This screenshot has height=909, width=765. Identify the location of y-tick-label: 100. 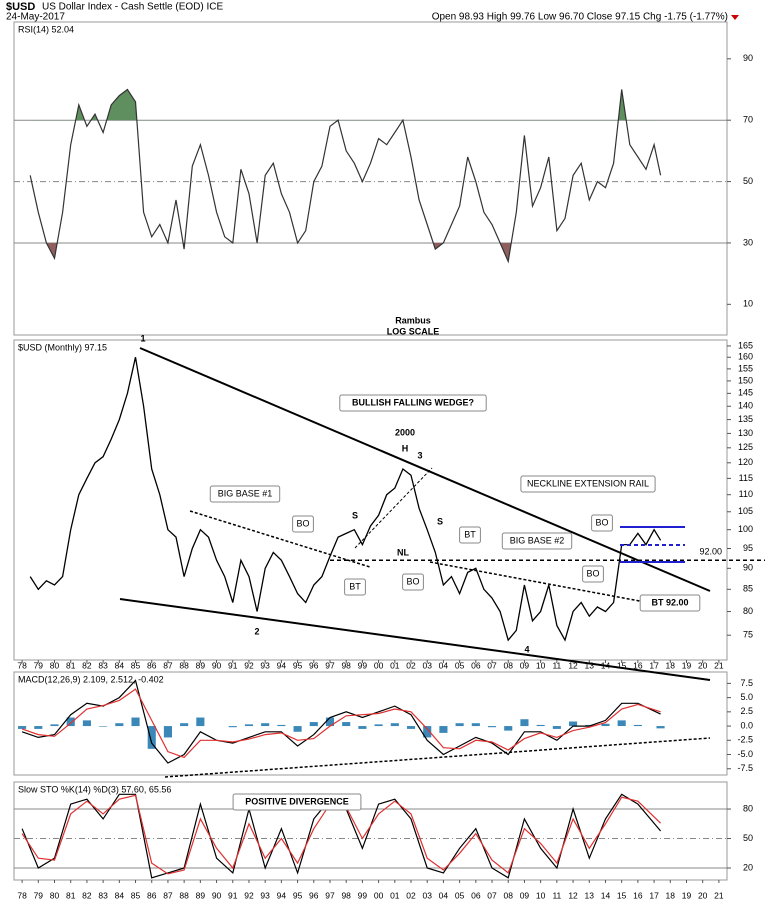
(745, 529).